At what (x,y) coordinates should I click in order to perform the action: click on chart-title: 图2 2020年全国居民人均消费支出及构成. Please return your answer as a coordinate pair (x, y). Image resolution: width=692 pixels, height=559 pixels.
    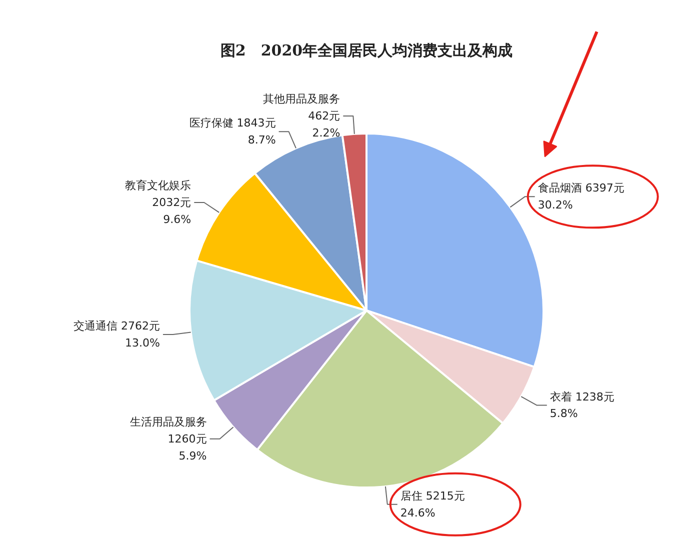
    Looking at the image, I should click on (366, 51).